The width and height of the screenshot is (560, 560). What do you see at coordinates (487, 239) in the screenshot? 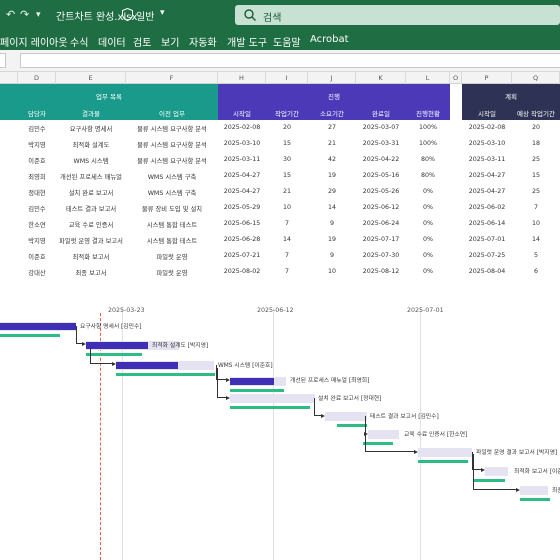
I see `cell-plan-start: 2025-07-01` at bounding box center [487, 239].